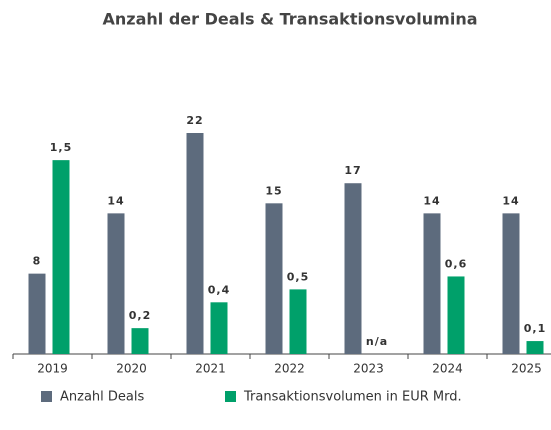 This screenshot has width=551, height=430. Describe the element at coordinates (131, 369) in the screenshot. I see `x-tick-label: 2020` at that location.